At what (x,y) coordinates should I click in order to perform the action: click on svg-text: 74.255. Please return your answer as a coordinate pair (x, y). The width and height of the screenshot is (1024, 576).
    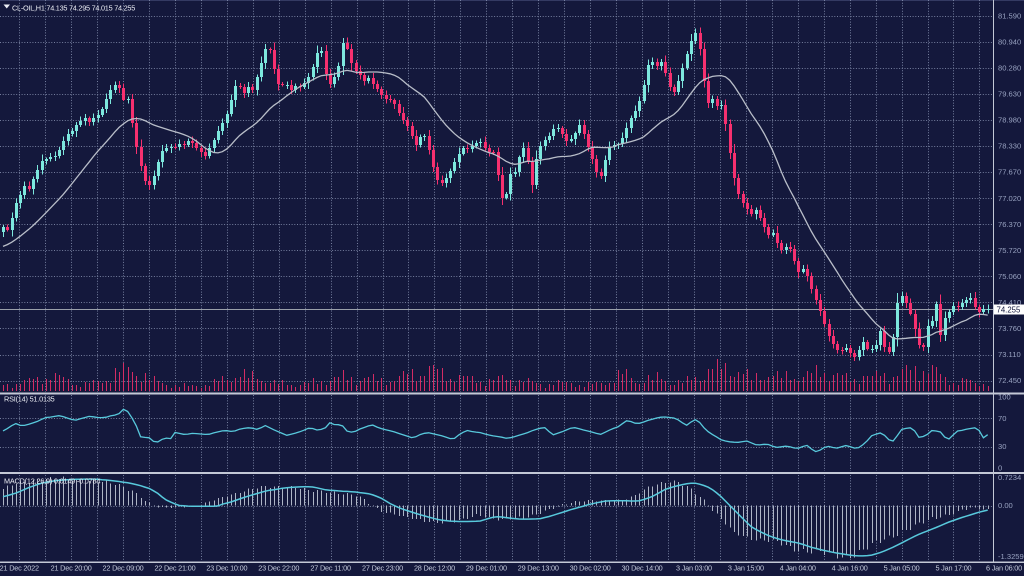
    Looking at the image, I should click on (1009, 310).